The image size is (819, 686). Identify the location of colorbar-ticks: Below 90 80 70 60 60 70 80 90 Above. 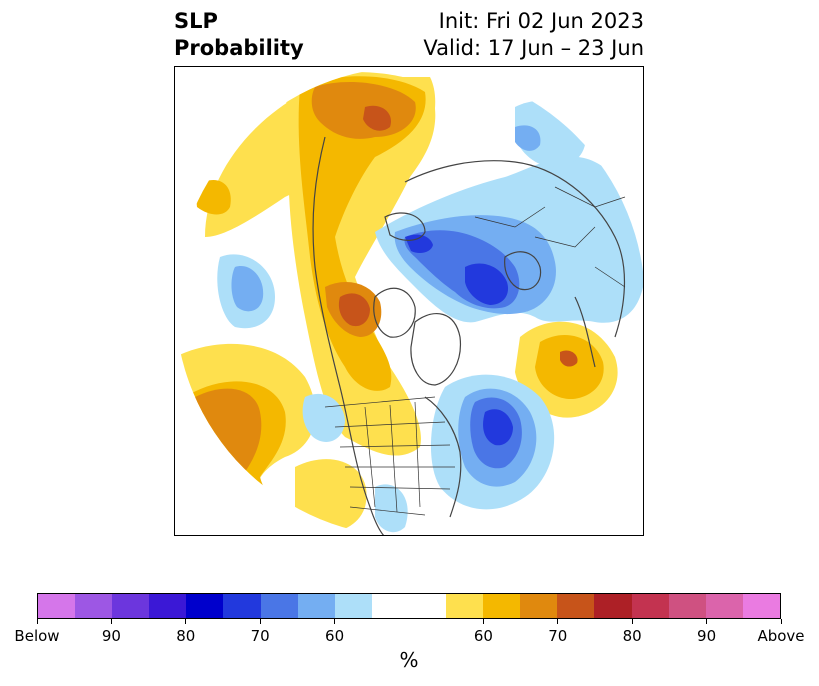
(409, 632).